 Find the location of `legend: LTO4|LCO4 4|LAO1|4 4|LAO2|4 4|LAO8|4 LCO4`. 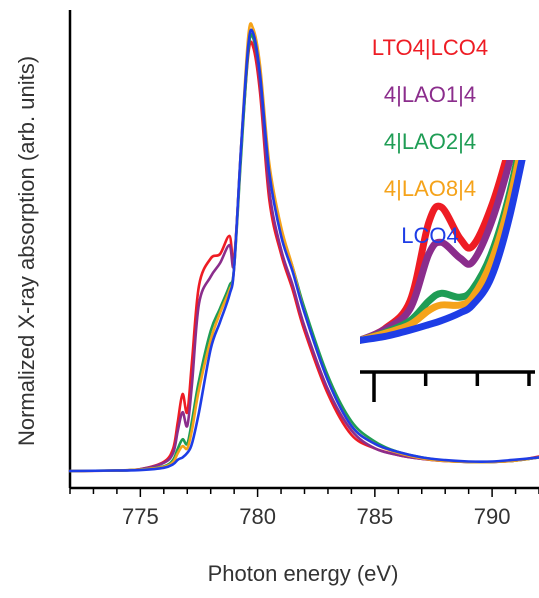

legend: LTO4|LCO4 4|LAO1|4 4|LAO2|4 4|LAO8|4 LCO4 is located at coordinates (430, 141).